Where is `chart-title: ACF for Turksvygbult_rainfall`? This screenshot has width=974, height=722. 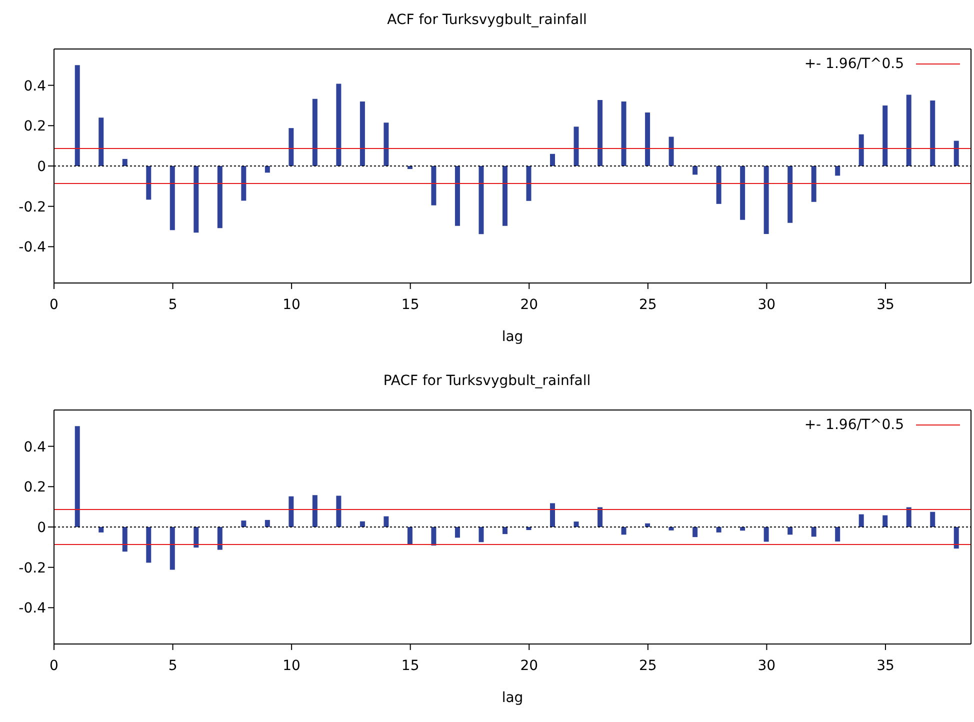 chart-title: ACF for Turksvygbult_rainfall is located at coordinates (487, 20).